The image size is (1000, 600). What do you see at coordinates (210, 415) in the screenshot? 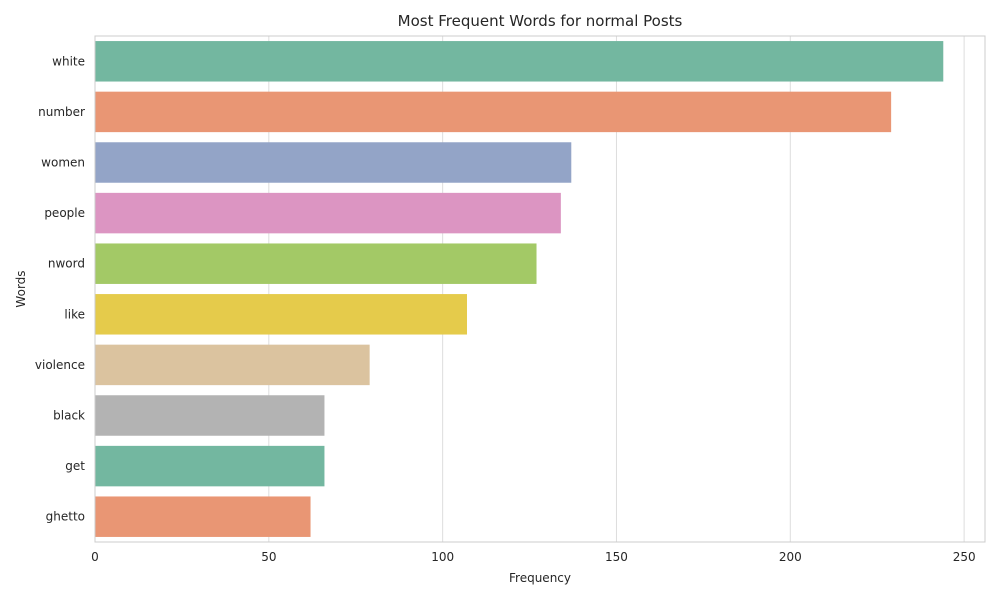
I see `bar-black` at bounding box center [210, 415].